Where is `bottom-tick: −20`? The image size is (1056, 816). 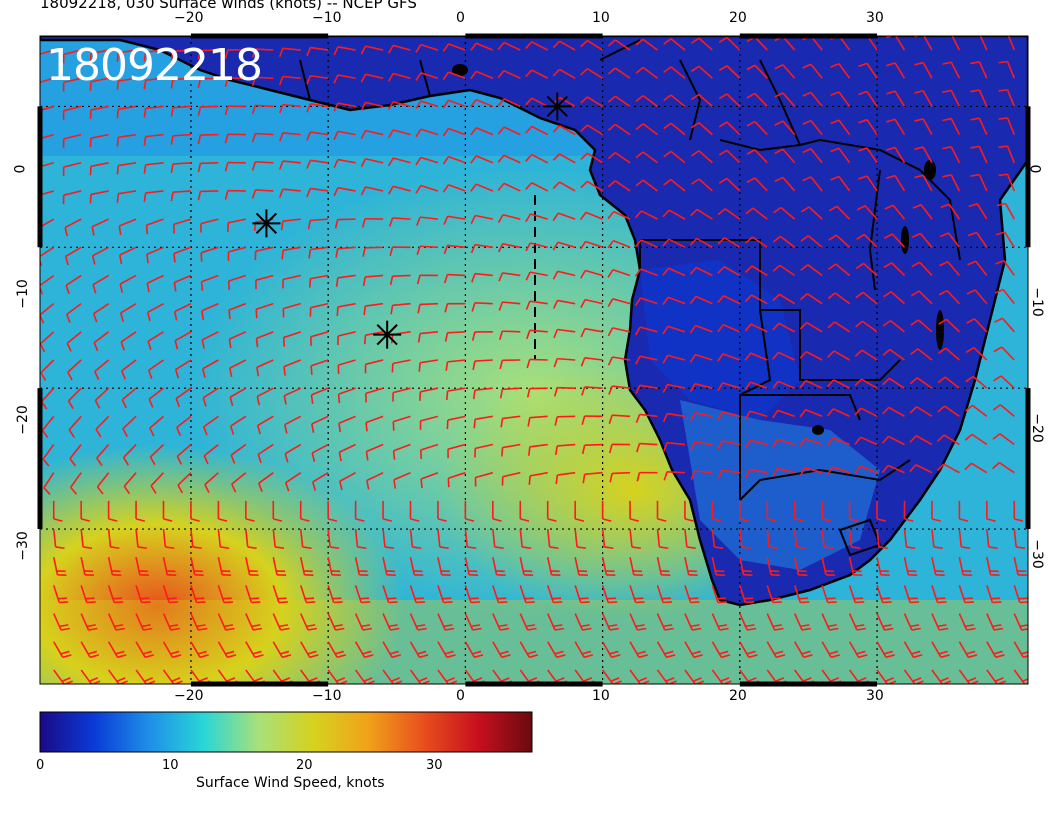
bottom-tick: −20 is located at coordinates (189, 696).